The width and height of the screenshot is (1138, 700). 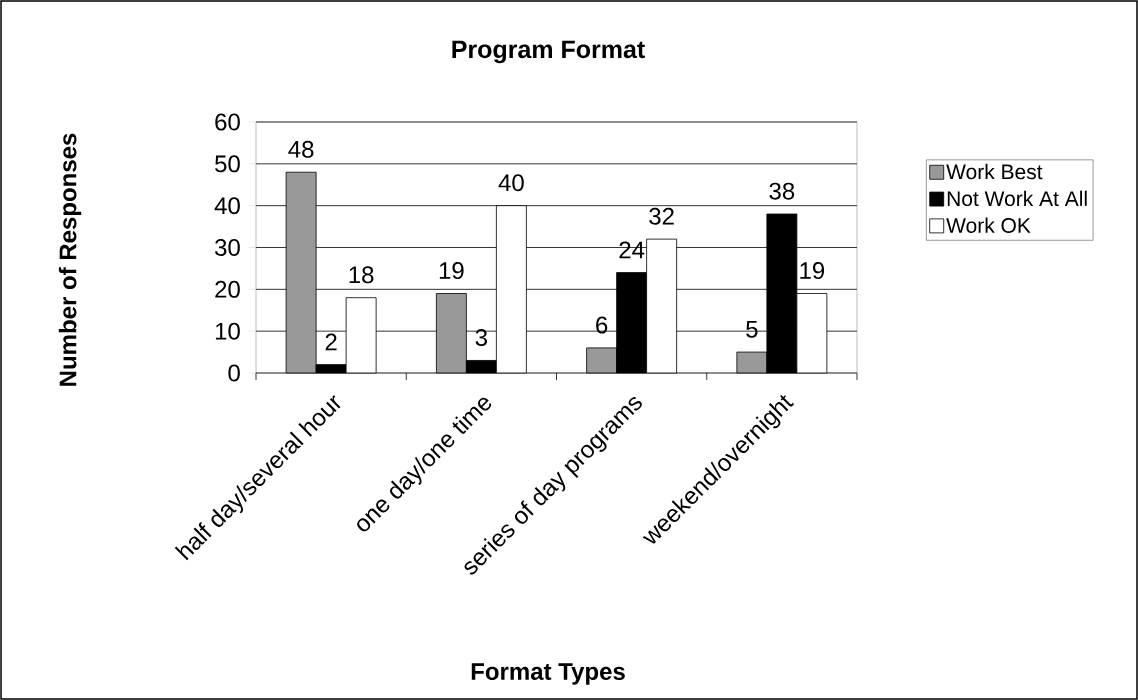 I want to click on chart-title: Program Format, so click(x=548, y=52).